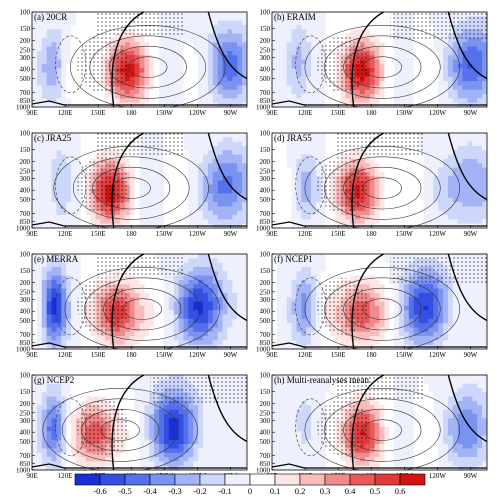  What do you see at coordinates (56, 259) in the screenshot?
I see `panel-title: (e) MERRA` at bounding box center [56, 259].